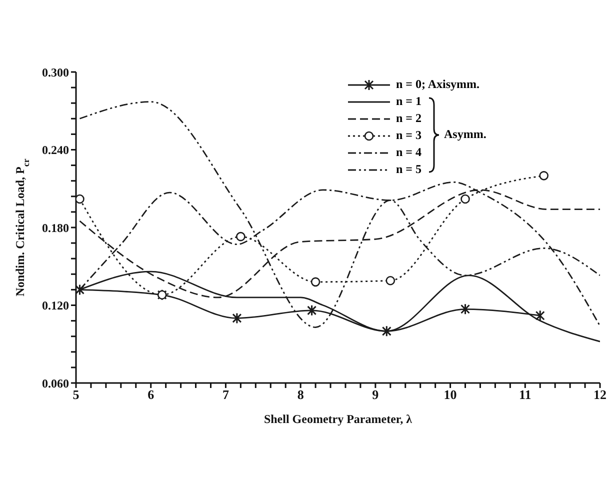 This screenshot has height=477, width=609. I want to click on x-axis-title: Shell Geometry Parameter, λ, so click(338, 419).